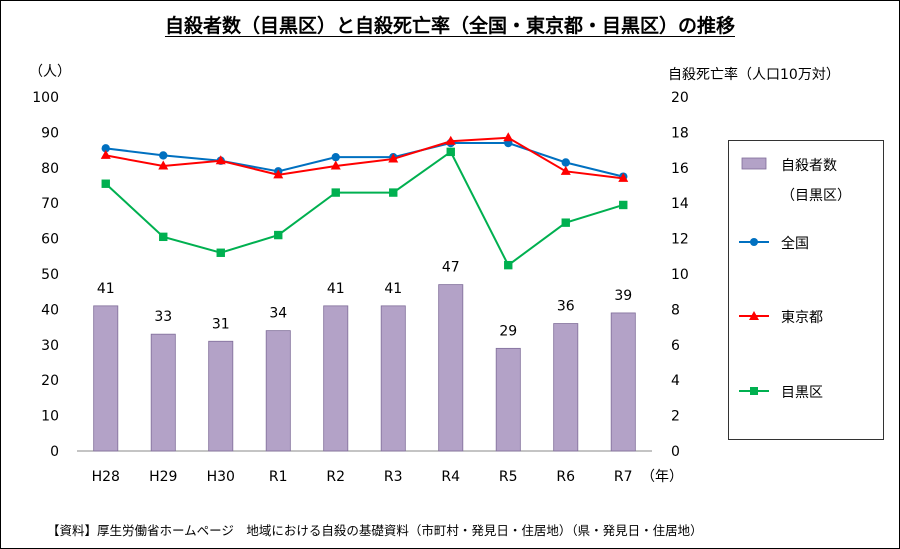 This screenshot has height=549, width=900. I want to click on x-axis-tick-label: R7, so click(623, 477).